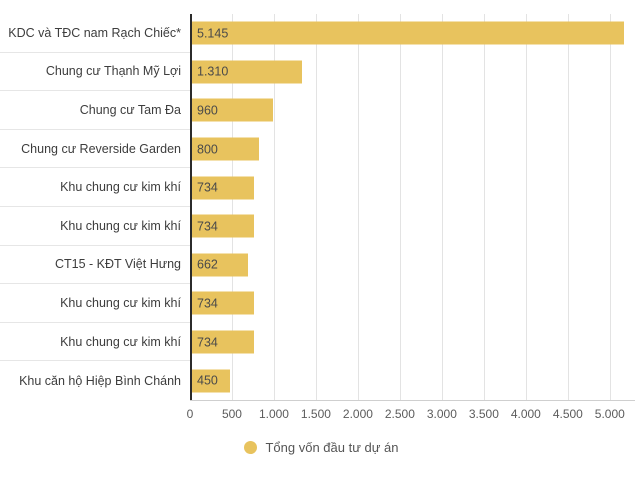 The width and height of the screenshot is (643, 482). Describe the element at coordinates (441, 414) in the screenshot. I see `x-axis-tick-label: 3.000` at that location.